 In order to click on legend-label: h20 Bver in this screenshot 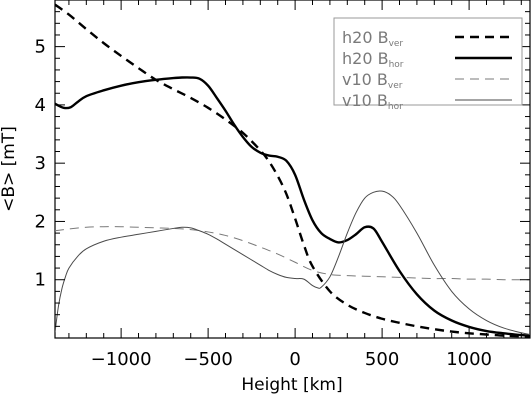, I will do `click(372, 38)`.